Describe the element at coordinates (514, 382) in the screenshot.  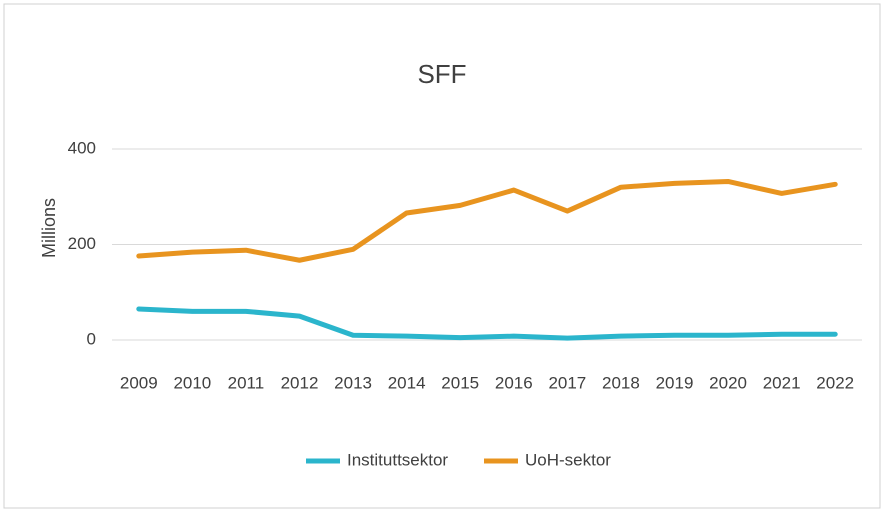
I see `x-tick-label: 2016` at that location.